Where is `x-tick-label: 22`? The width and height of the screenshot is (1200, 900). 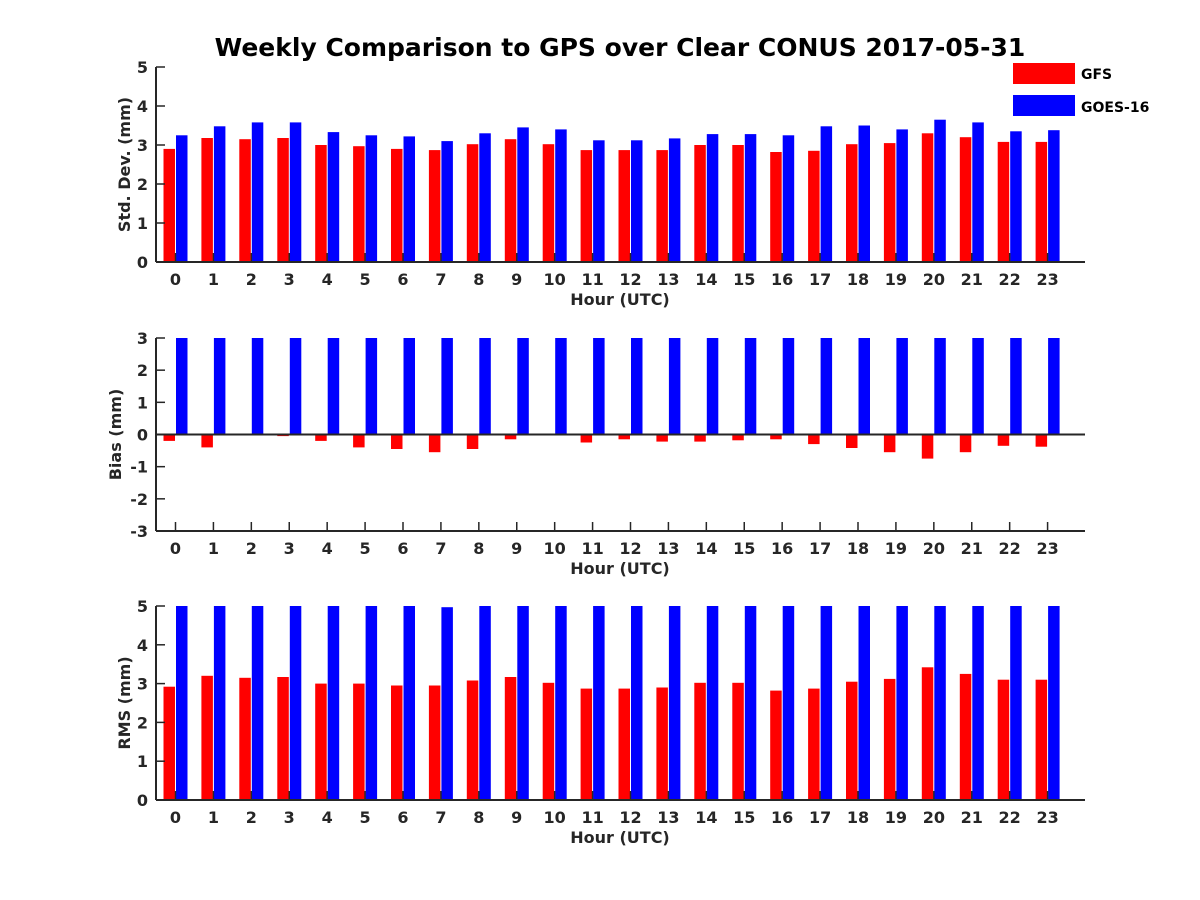 x-tick-label: 22 is located at coordinates (1010, 279).